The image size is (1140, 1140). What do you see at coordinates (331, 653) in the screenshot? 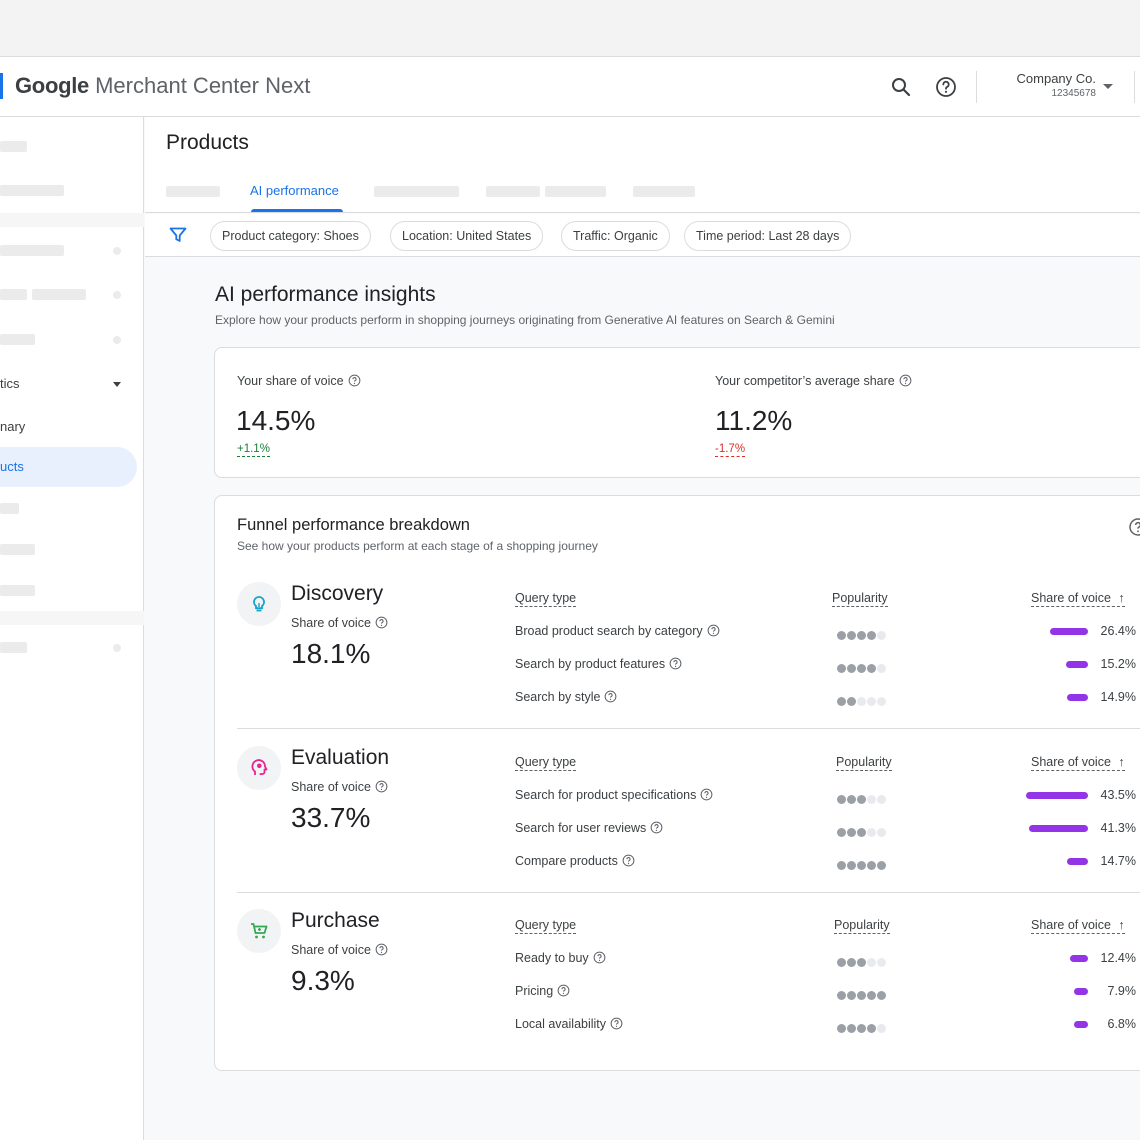
I see `stage-sov-value: 18.1%` at bounding box center [331, 653].